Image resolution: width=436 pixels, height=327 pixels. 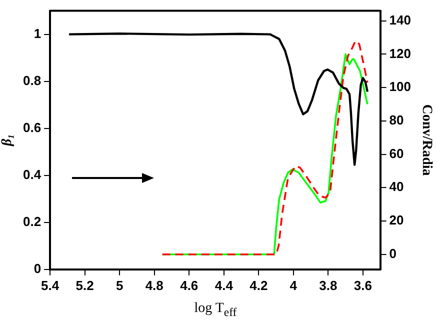 What do you see at coordinates (215, 310) in the screenshot?
I see `x-axis-title: log T$_{eff}$` at bounding box center [215, 310].